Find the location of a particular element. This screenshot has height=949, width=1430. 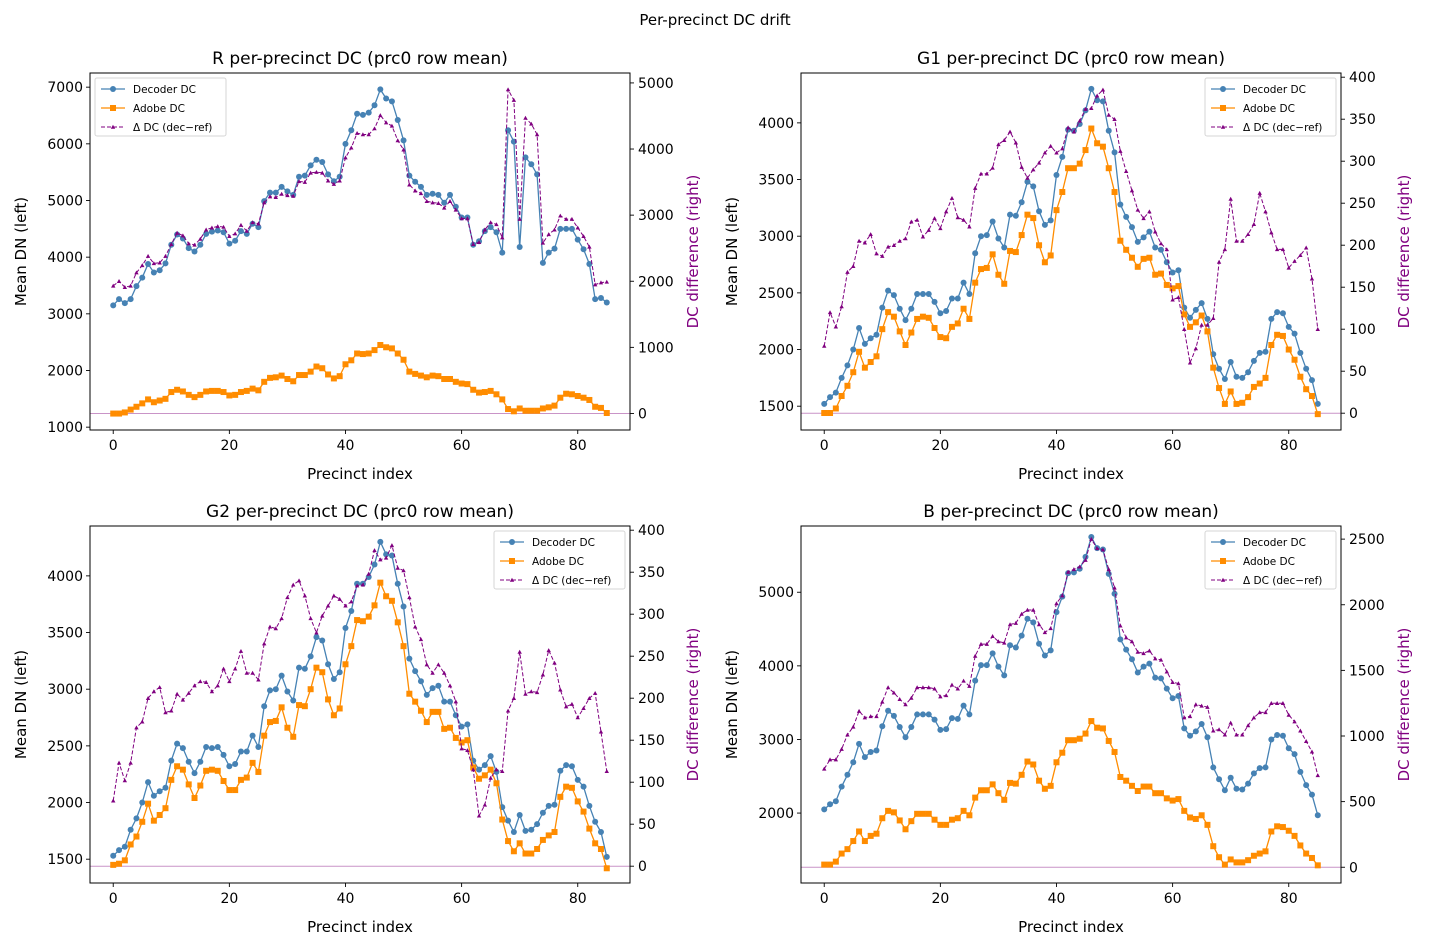

legend-label: Decoder DC is located at coordinates (1274, 543).